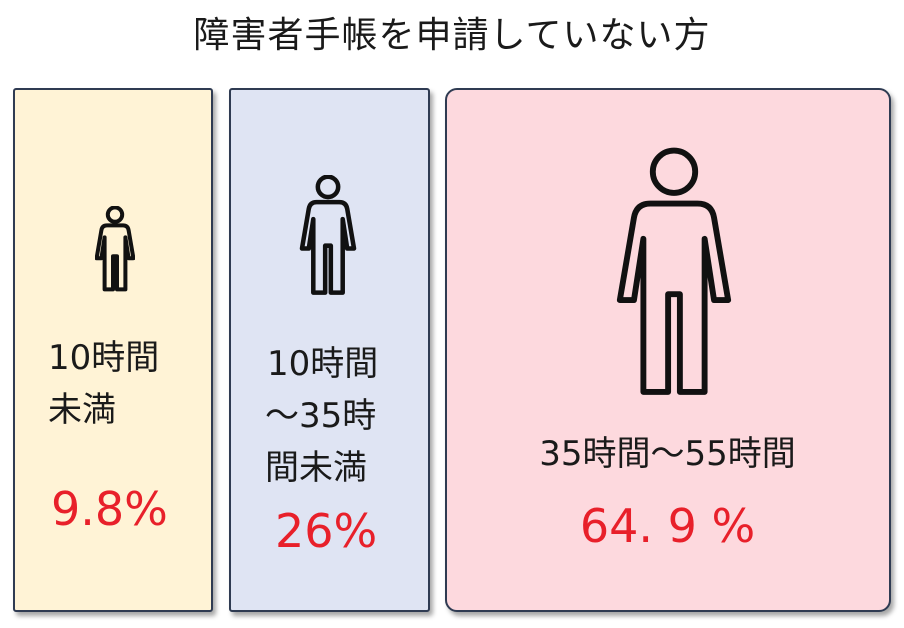 This screenshot has height=628, width=904. I want to click on group-percent: 26%, so click(326, 531).